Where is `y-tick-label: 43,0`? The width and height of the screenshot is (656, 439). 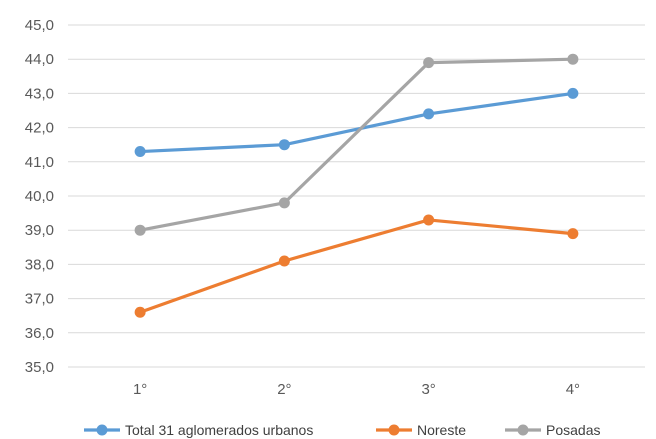
y-tick-label: 43,0 is located at coordinates (39, 93).